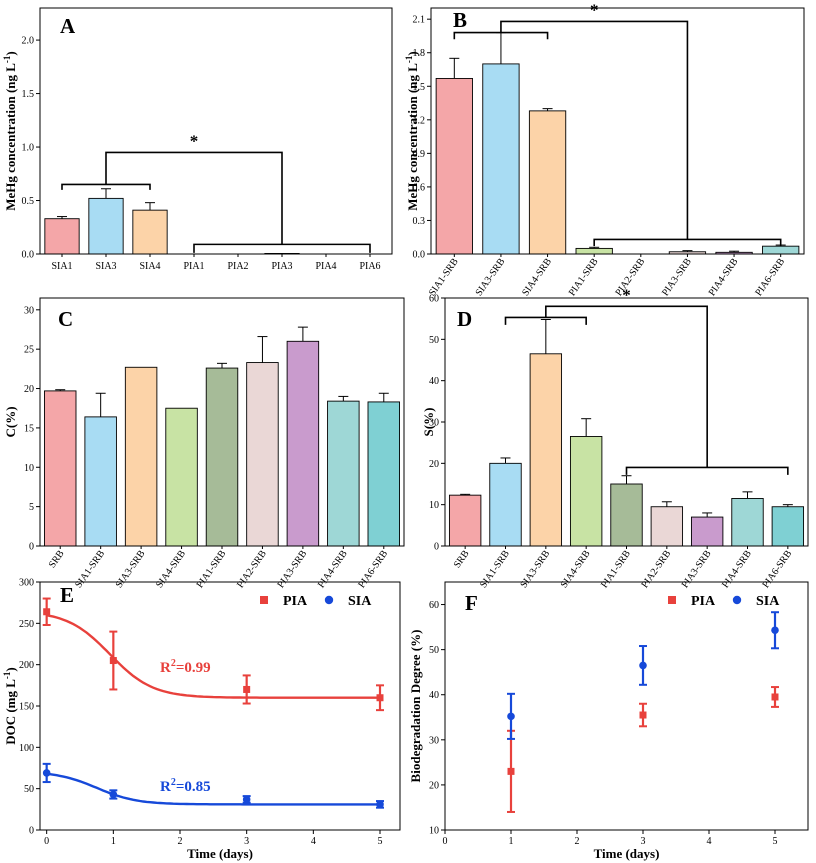 This screenshot has width=816, height=863. What do you see at coordinates (65, 319) in the screenshot?
I see `panel-label: C` at bounding box center [65, 319].